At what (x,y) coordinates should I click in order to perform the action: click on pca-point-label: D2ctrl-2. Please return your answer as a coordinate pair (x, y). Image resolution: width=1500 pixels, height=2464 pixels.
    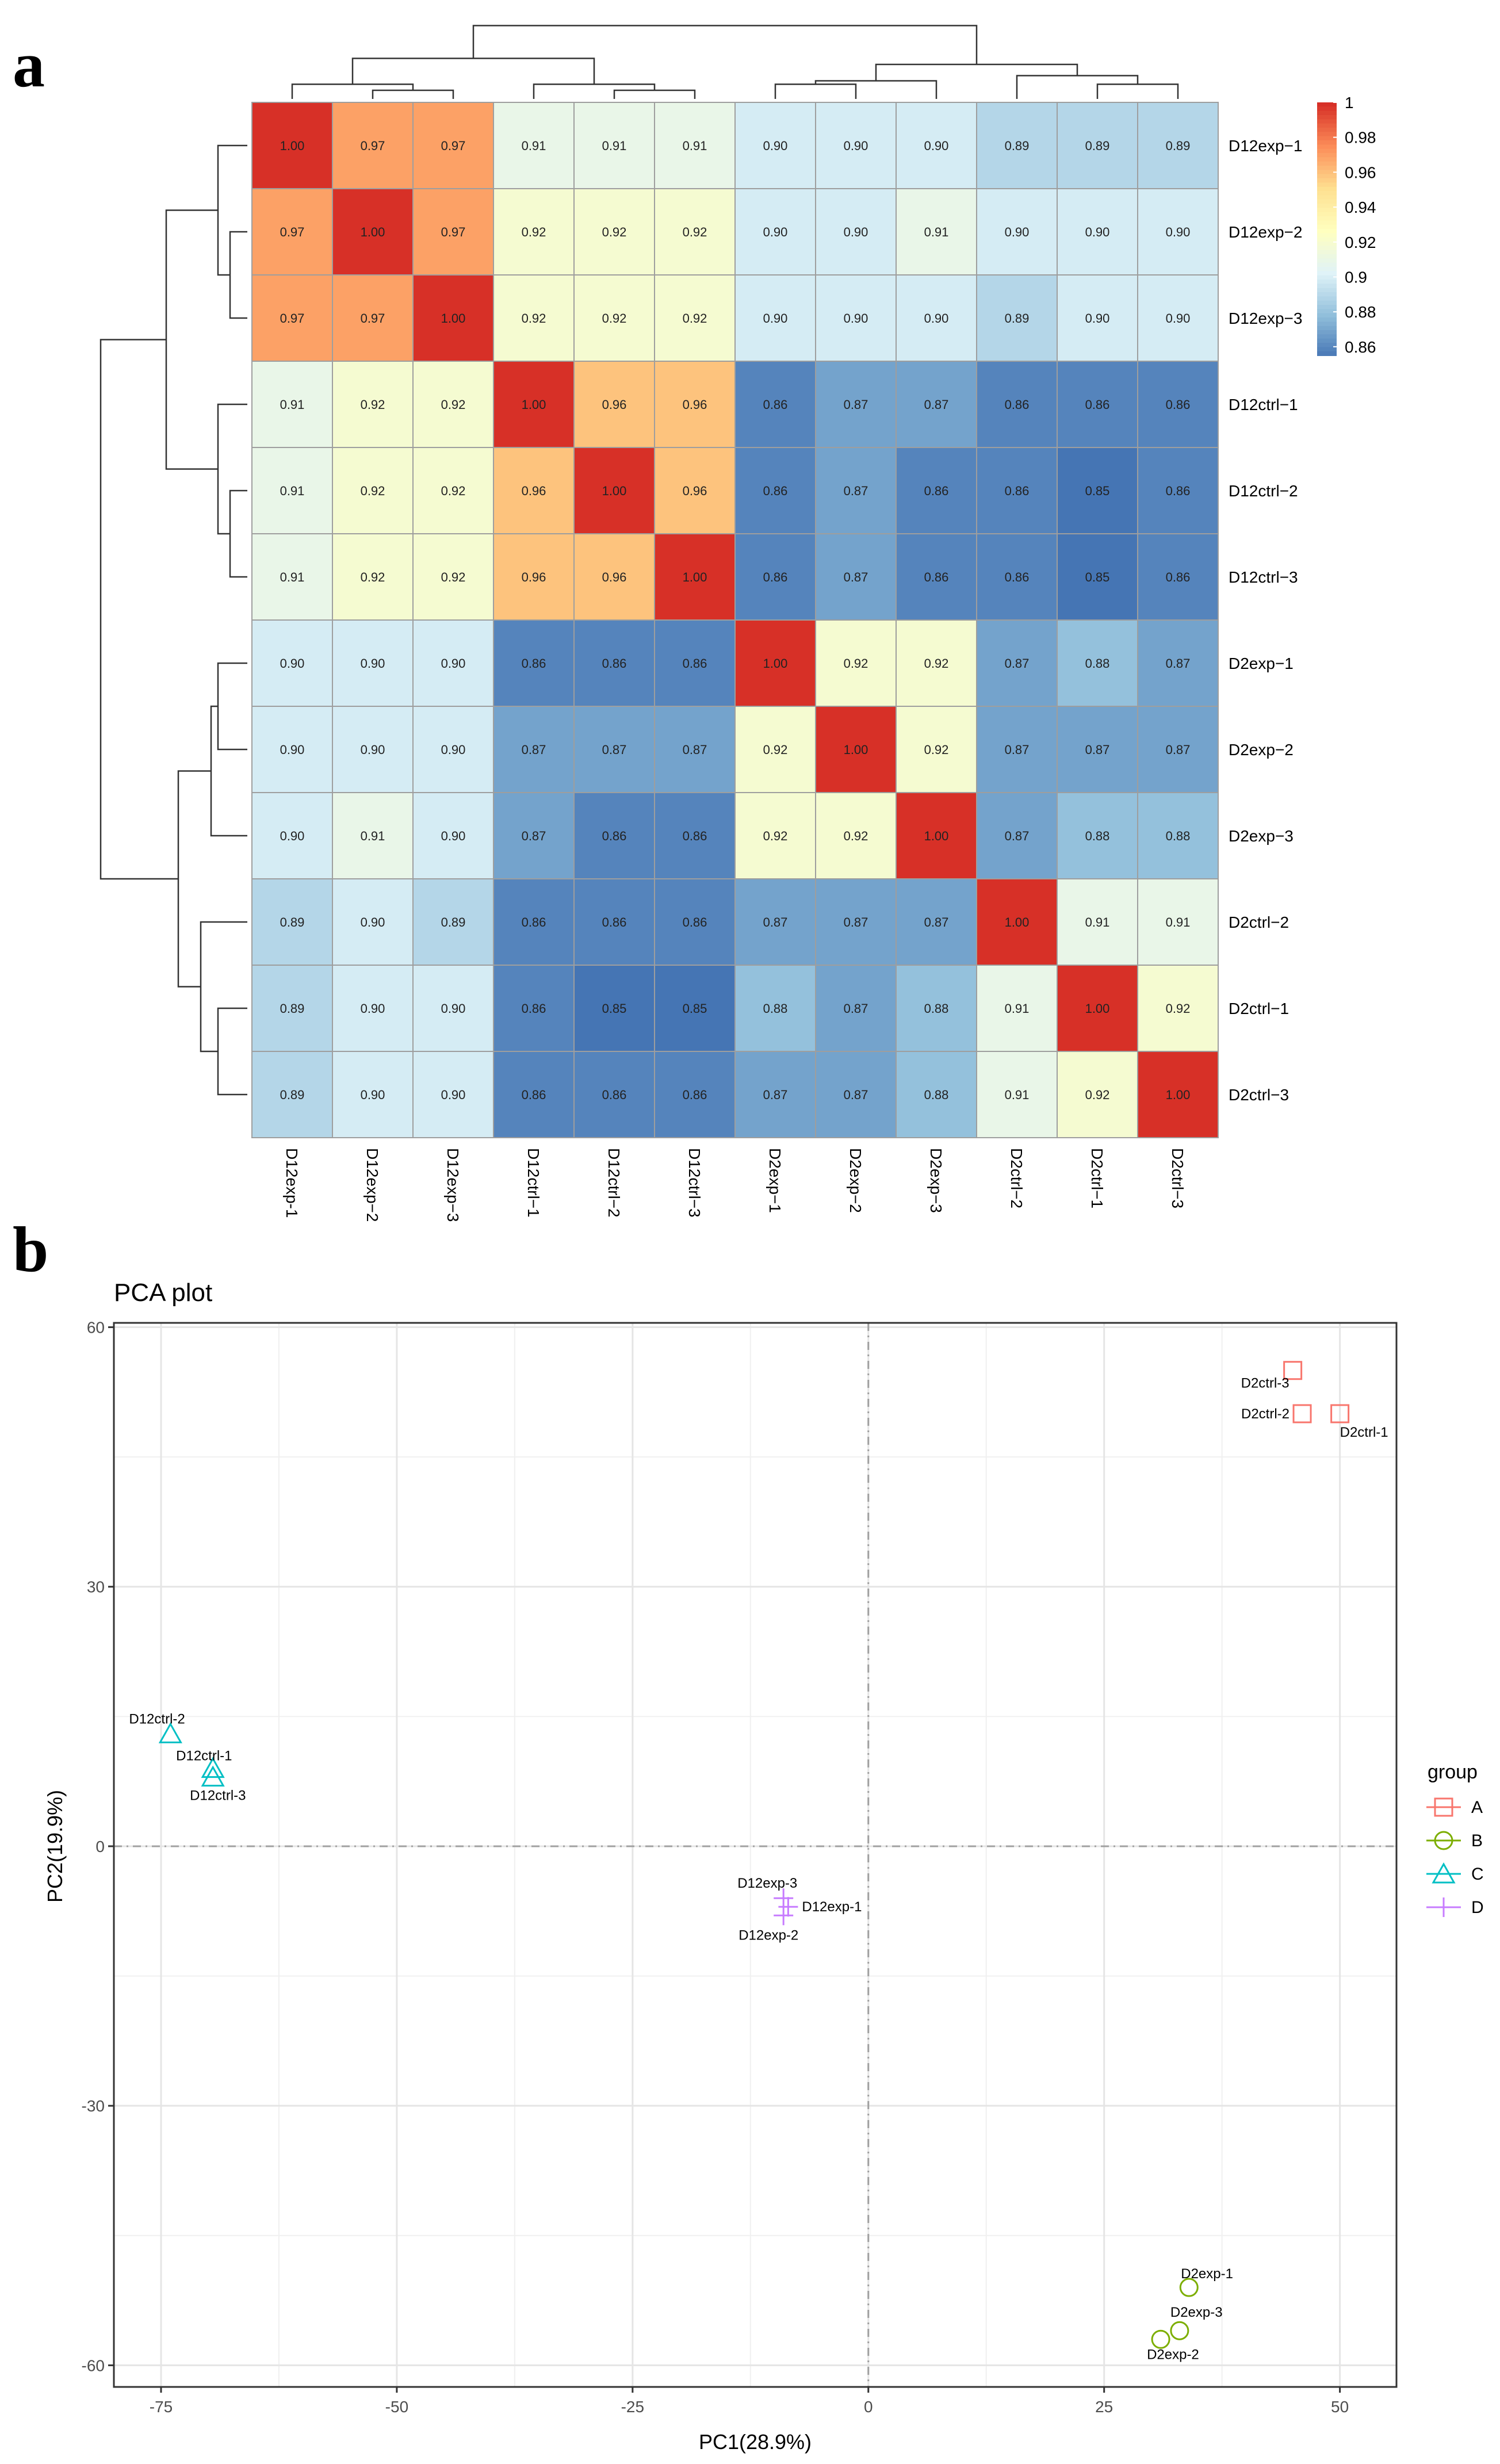
    Looking at the image, I should click on (1265, 1414).